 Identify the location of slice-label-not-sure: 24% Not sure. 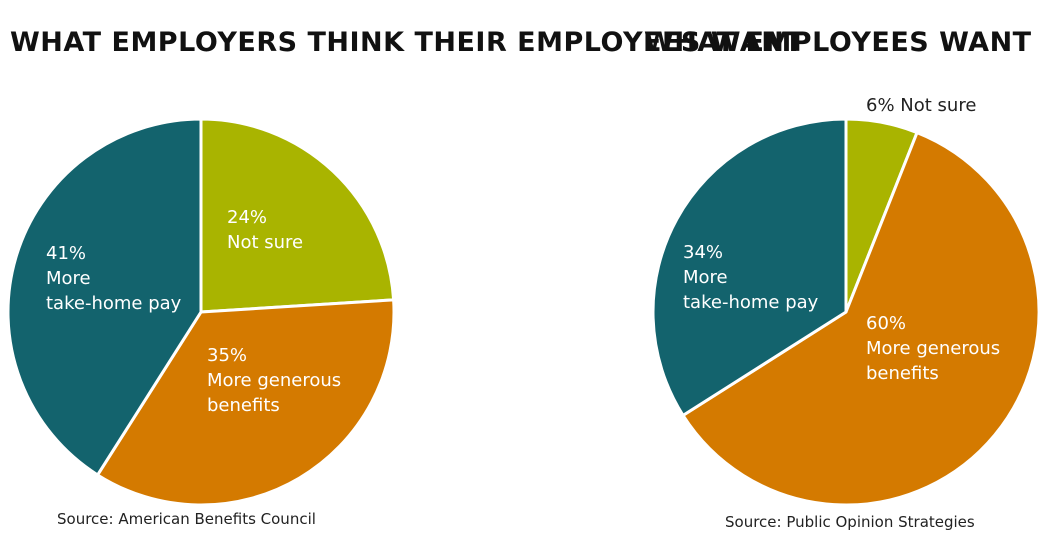
(265, 230).